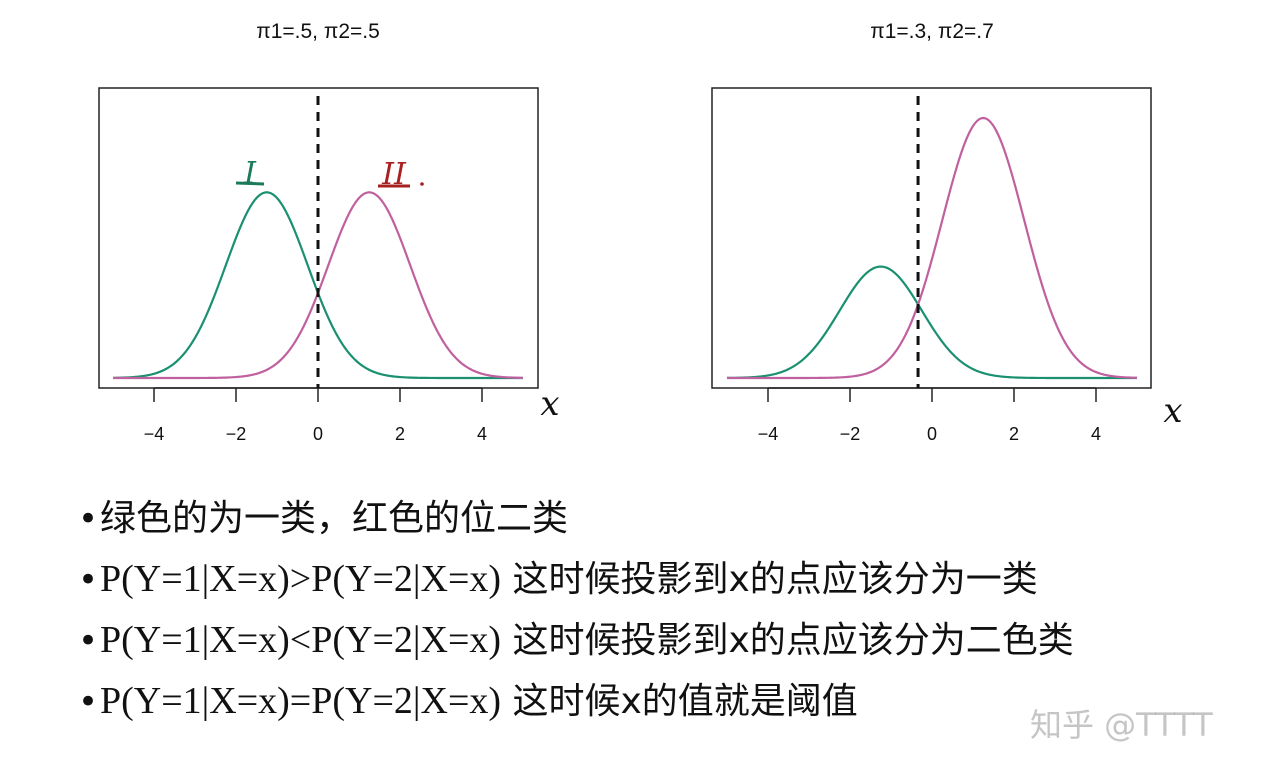  What do you see at coordinates (301, 640) in the screenshot?
I see `bullet-formula: P(Y=1|X=x)<P(Y=2|X=x)` at bounding box center [301, 640].